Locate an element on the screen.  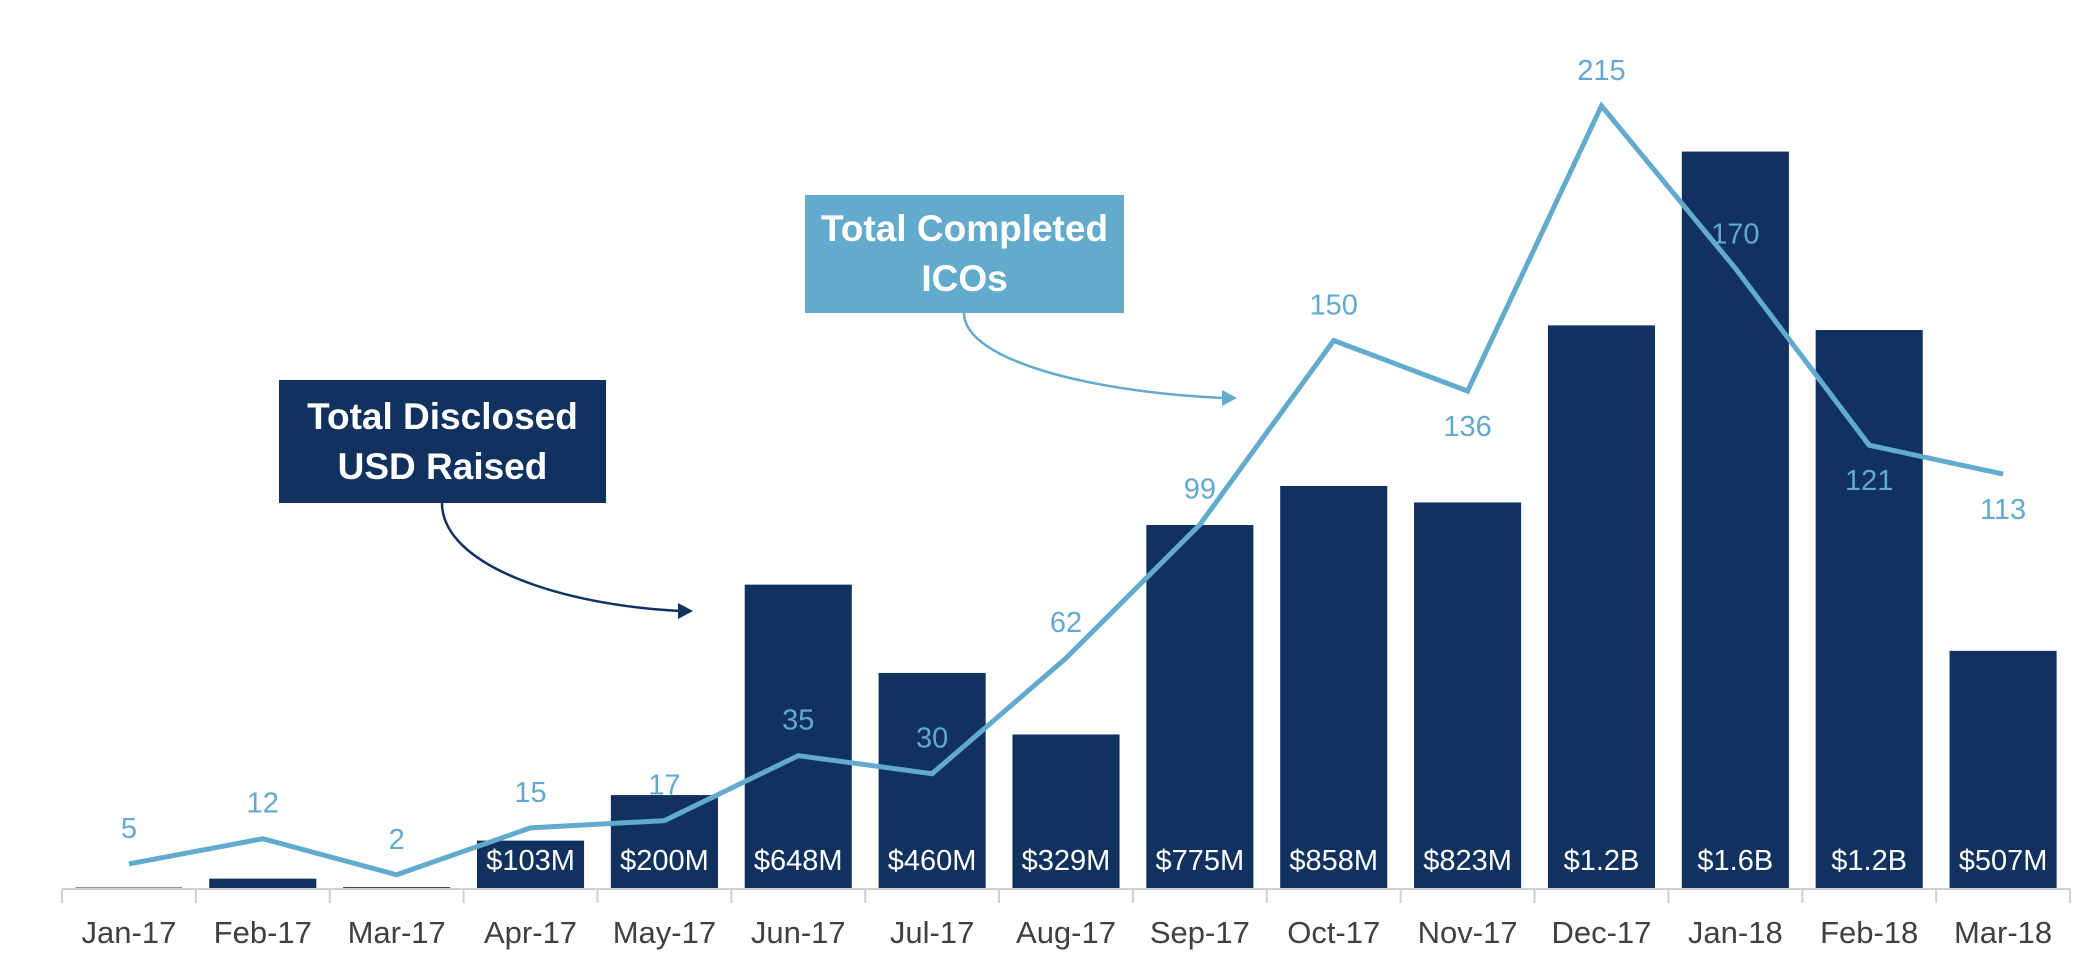
x-tick-label: Oct-17 is located at coordinates (1333, 932).